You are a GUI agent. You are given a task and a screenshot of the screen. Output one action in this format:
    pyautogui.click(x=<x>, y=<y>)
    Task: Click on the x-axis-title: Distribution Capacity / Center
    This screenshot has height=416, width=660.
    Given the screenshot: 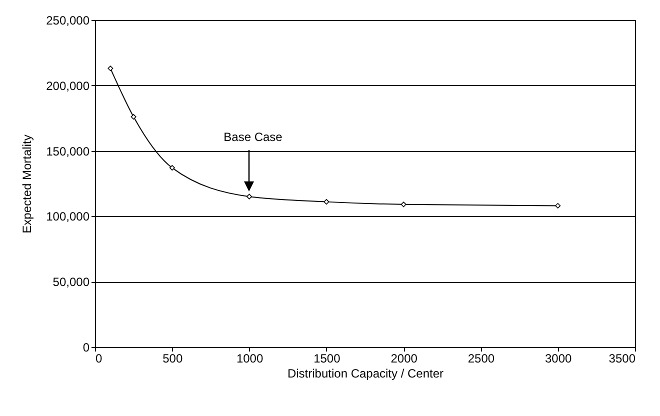 What is the action you would take?
    pyautogui.click(x=365, y=373)
    